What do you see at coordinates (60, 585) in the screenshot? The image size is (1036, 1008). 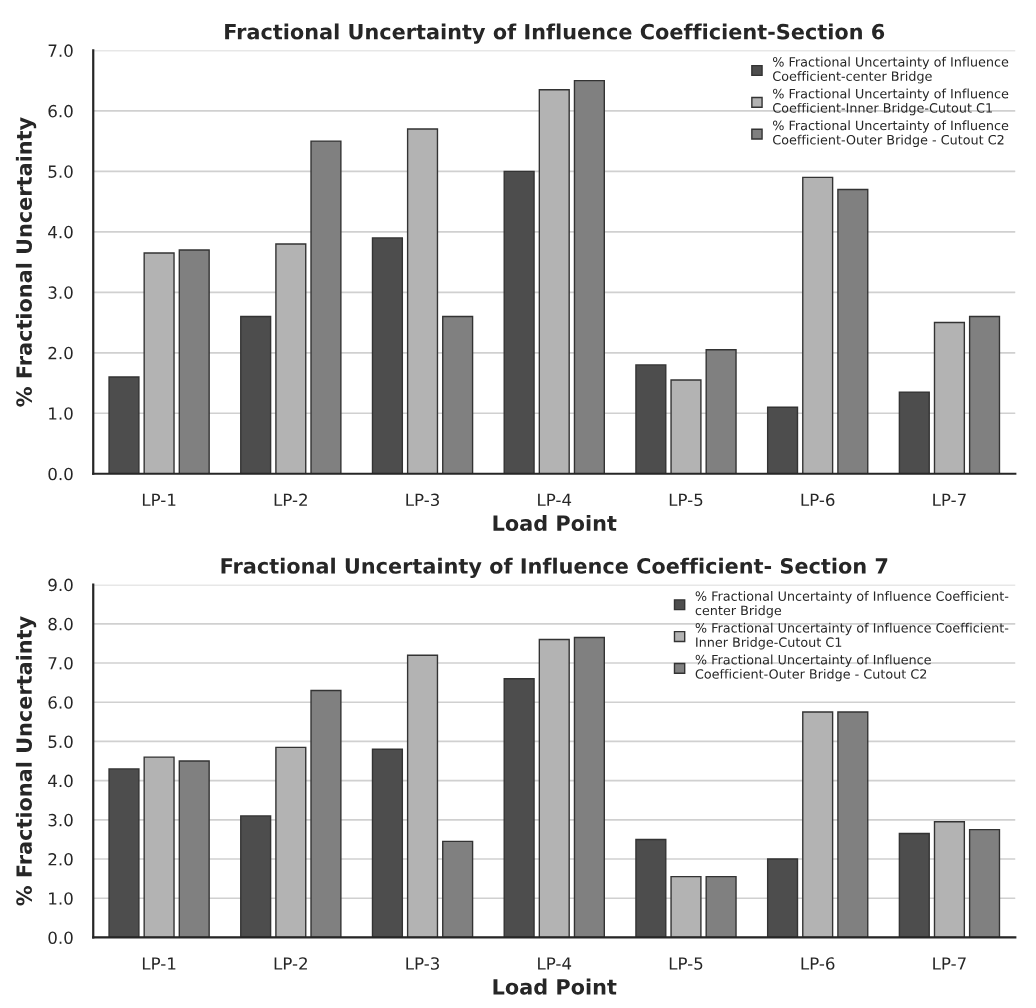 I see `y-tick-label: 9.0` at bounding box center [60, 585].